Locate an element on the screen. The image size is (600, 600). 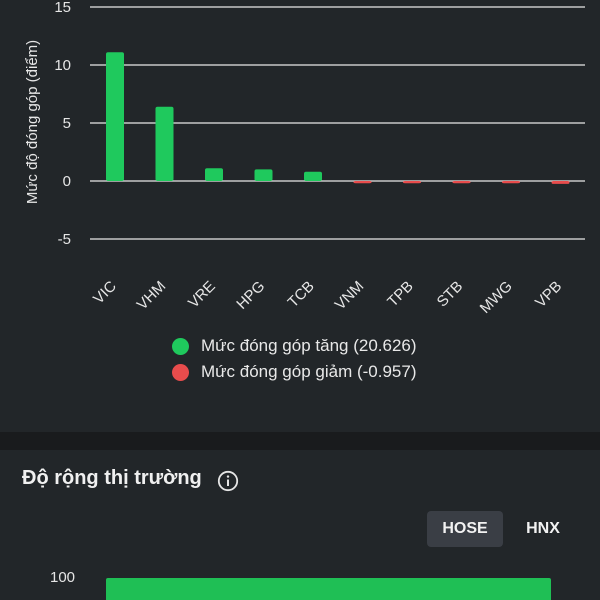
bar-tcb is located at coordinates (313, 176).